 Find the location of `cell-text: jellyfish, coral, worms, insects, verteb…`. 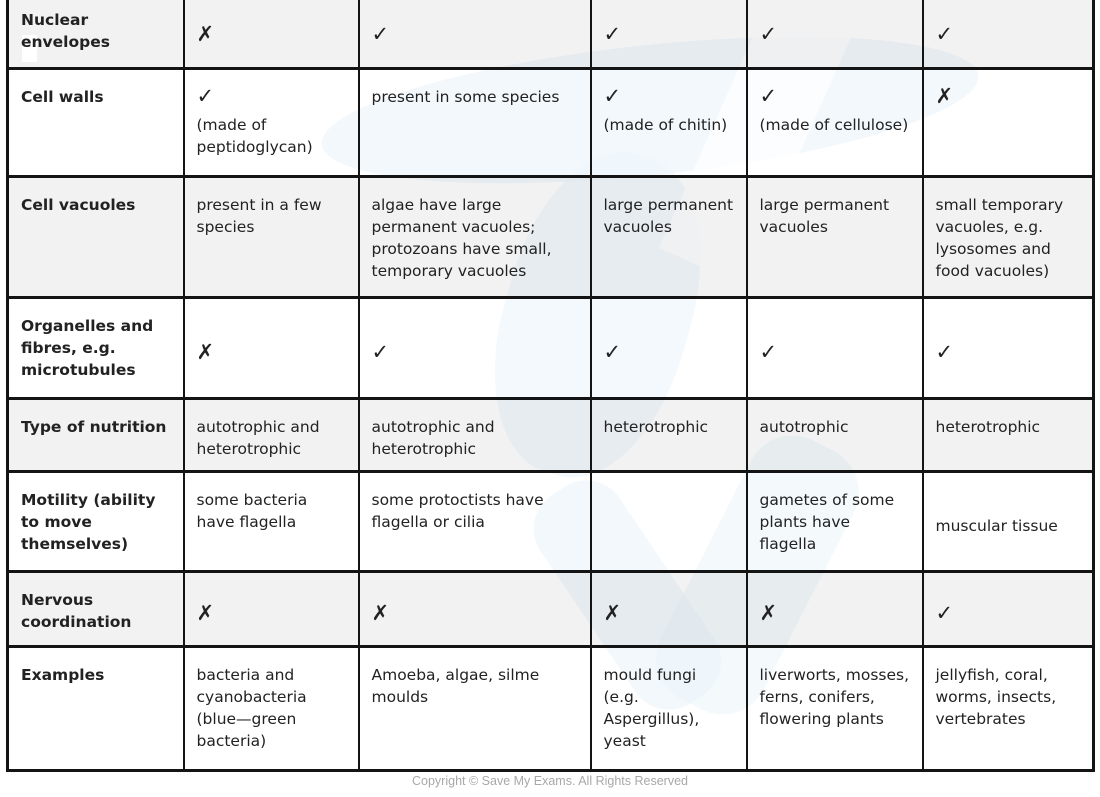

cell-text: jellyfish, coral, worms, insects, verteb… is located at coordinates (996, 697).